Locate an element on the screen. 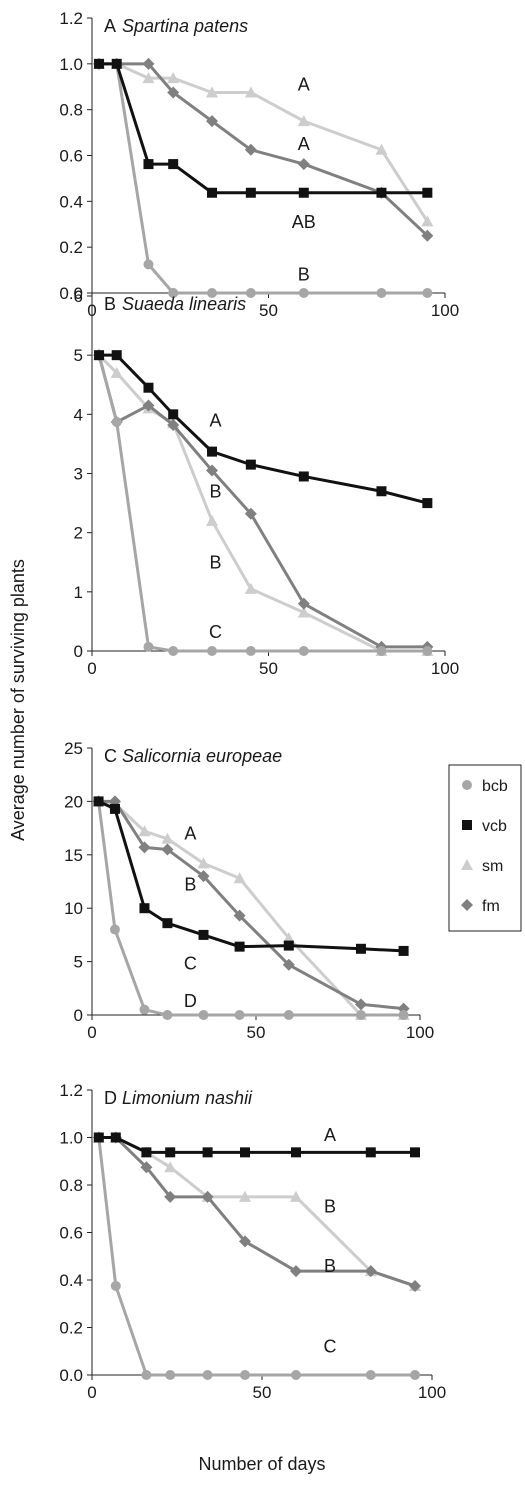 The image size is (525, 1488). significance-label: D is located at coordinates (190, 1001).